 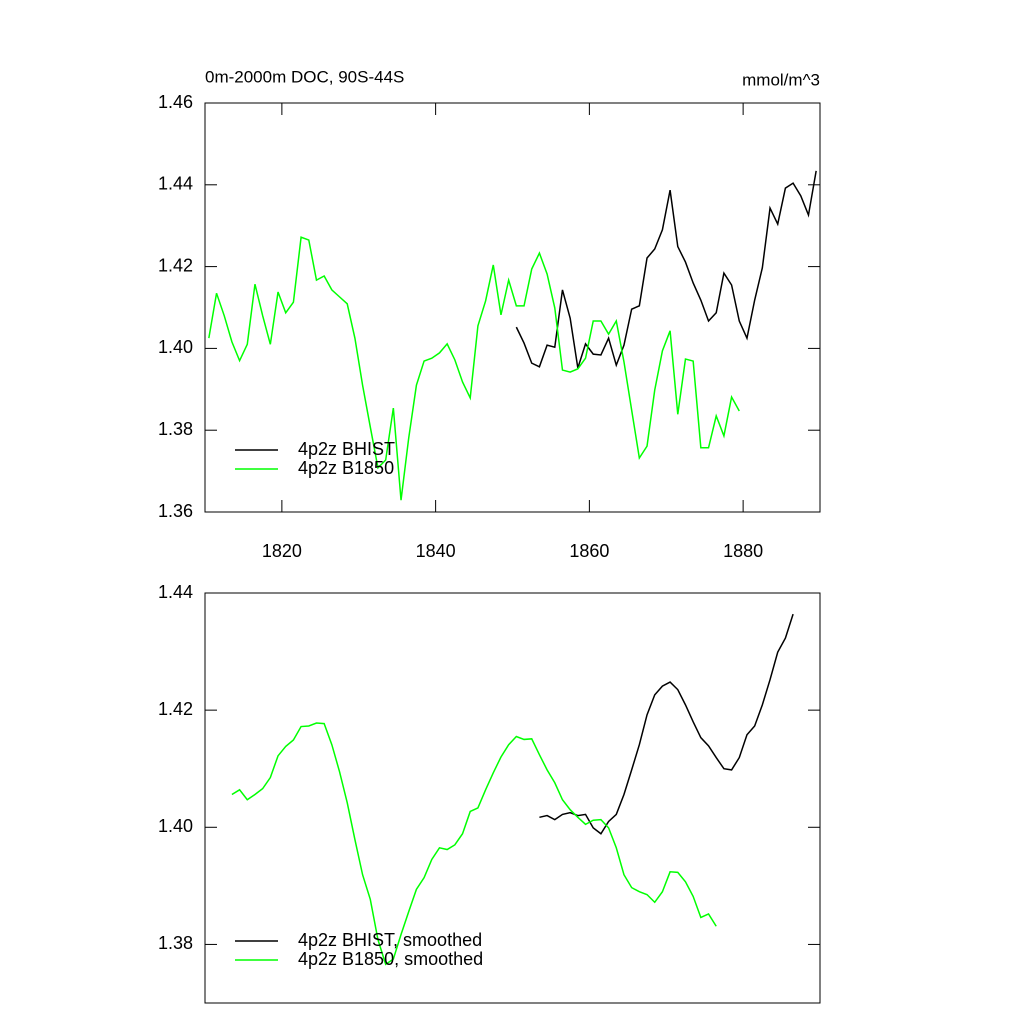 What do you see at coordinates (346, 468) in the screenshot?
I see `legend-label: 4p2z B1850` at bounding box center [346, 468].